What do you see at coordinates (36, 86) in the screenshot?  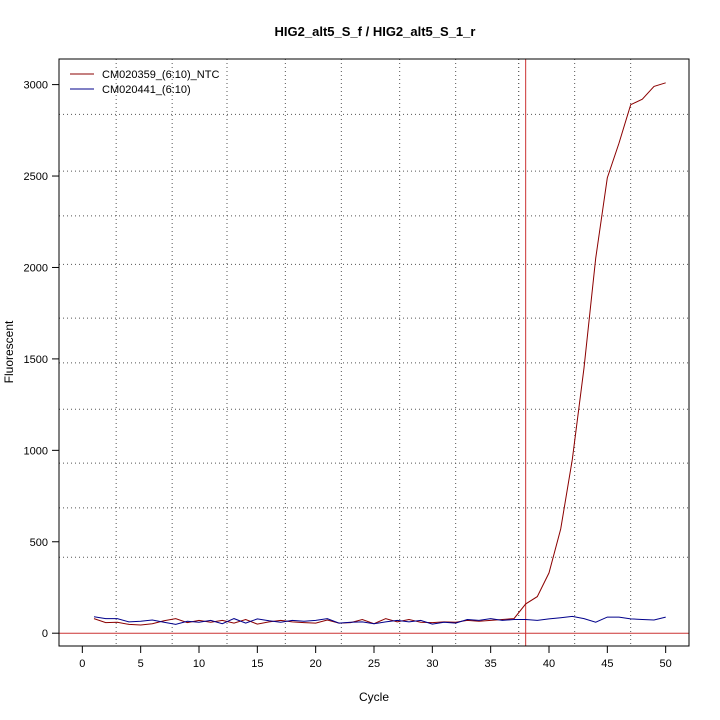 I see `y-tick-label: 3000` at bounding box center [36, 86].